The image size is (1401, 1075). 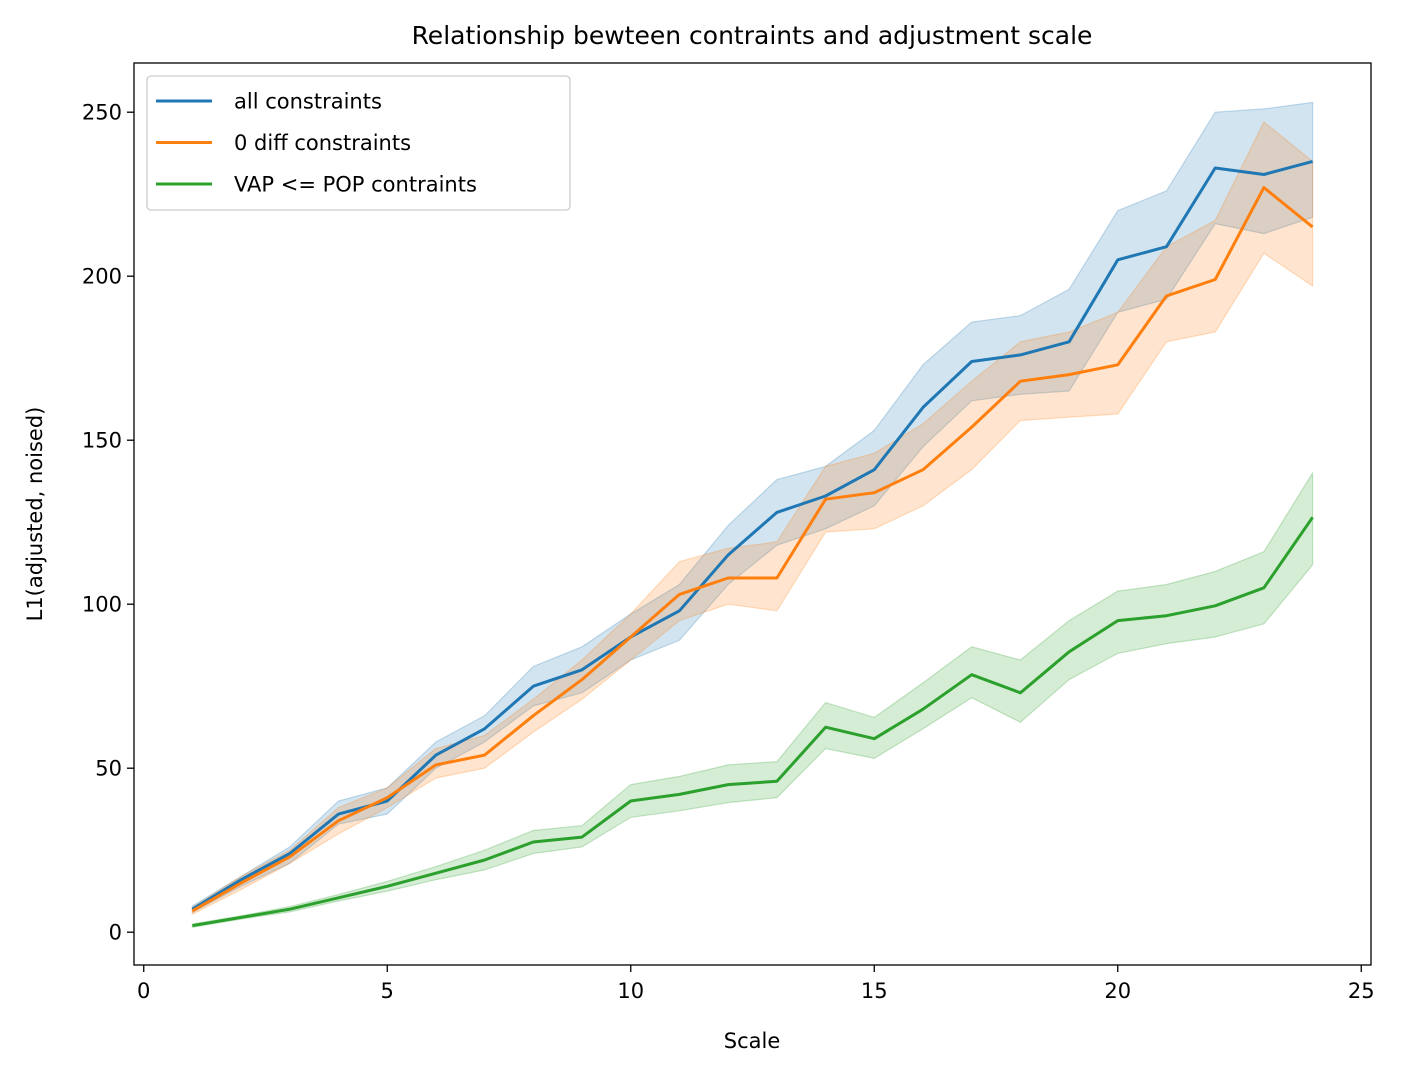 I want to click on y-tick-label: 250, so click(x=102, y=113).